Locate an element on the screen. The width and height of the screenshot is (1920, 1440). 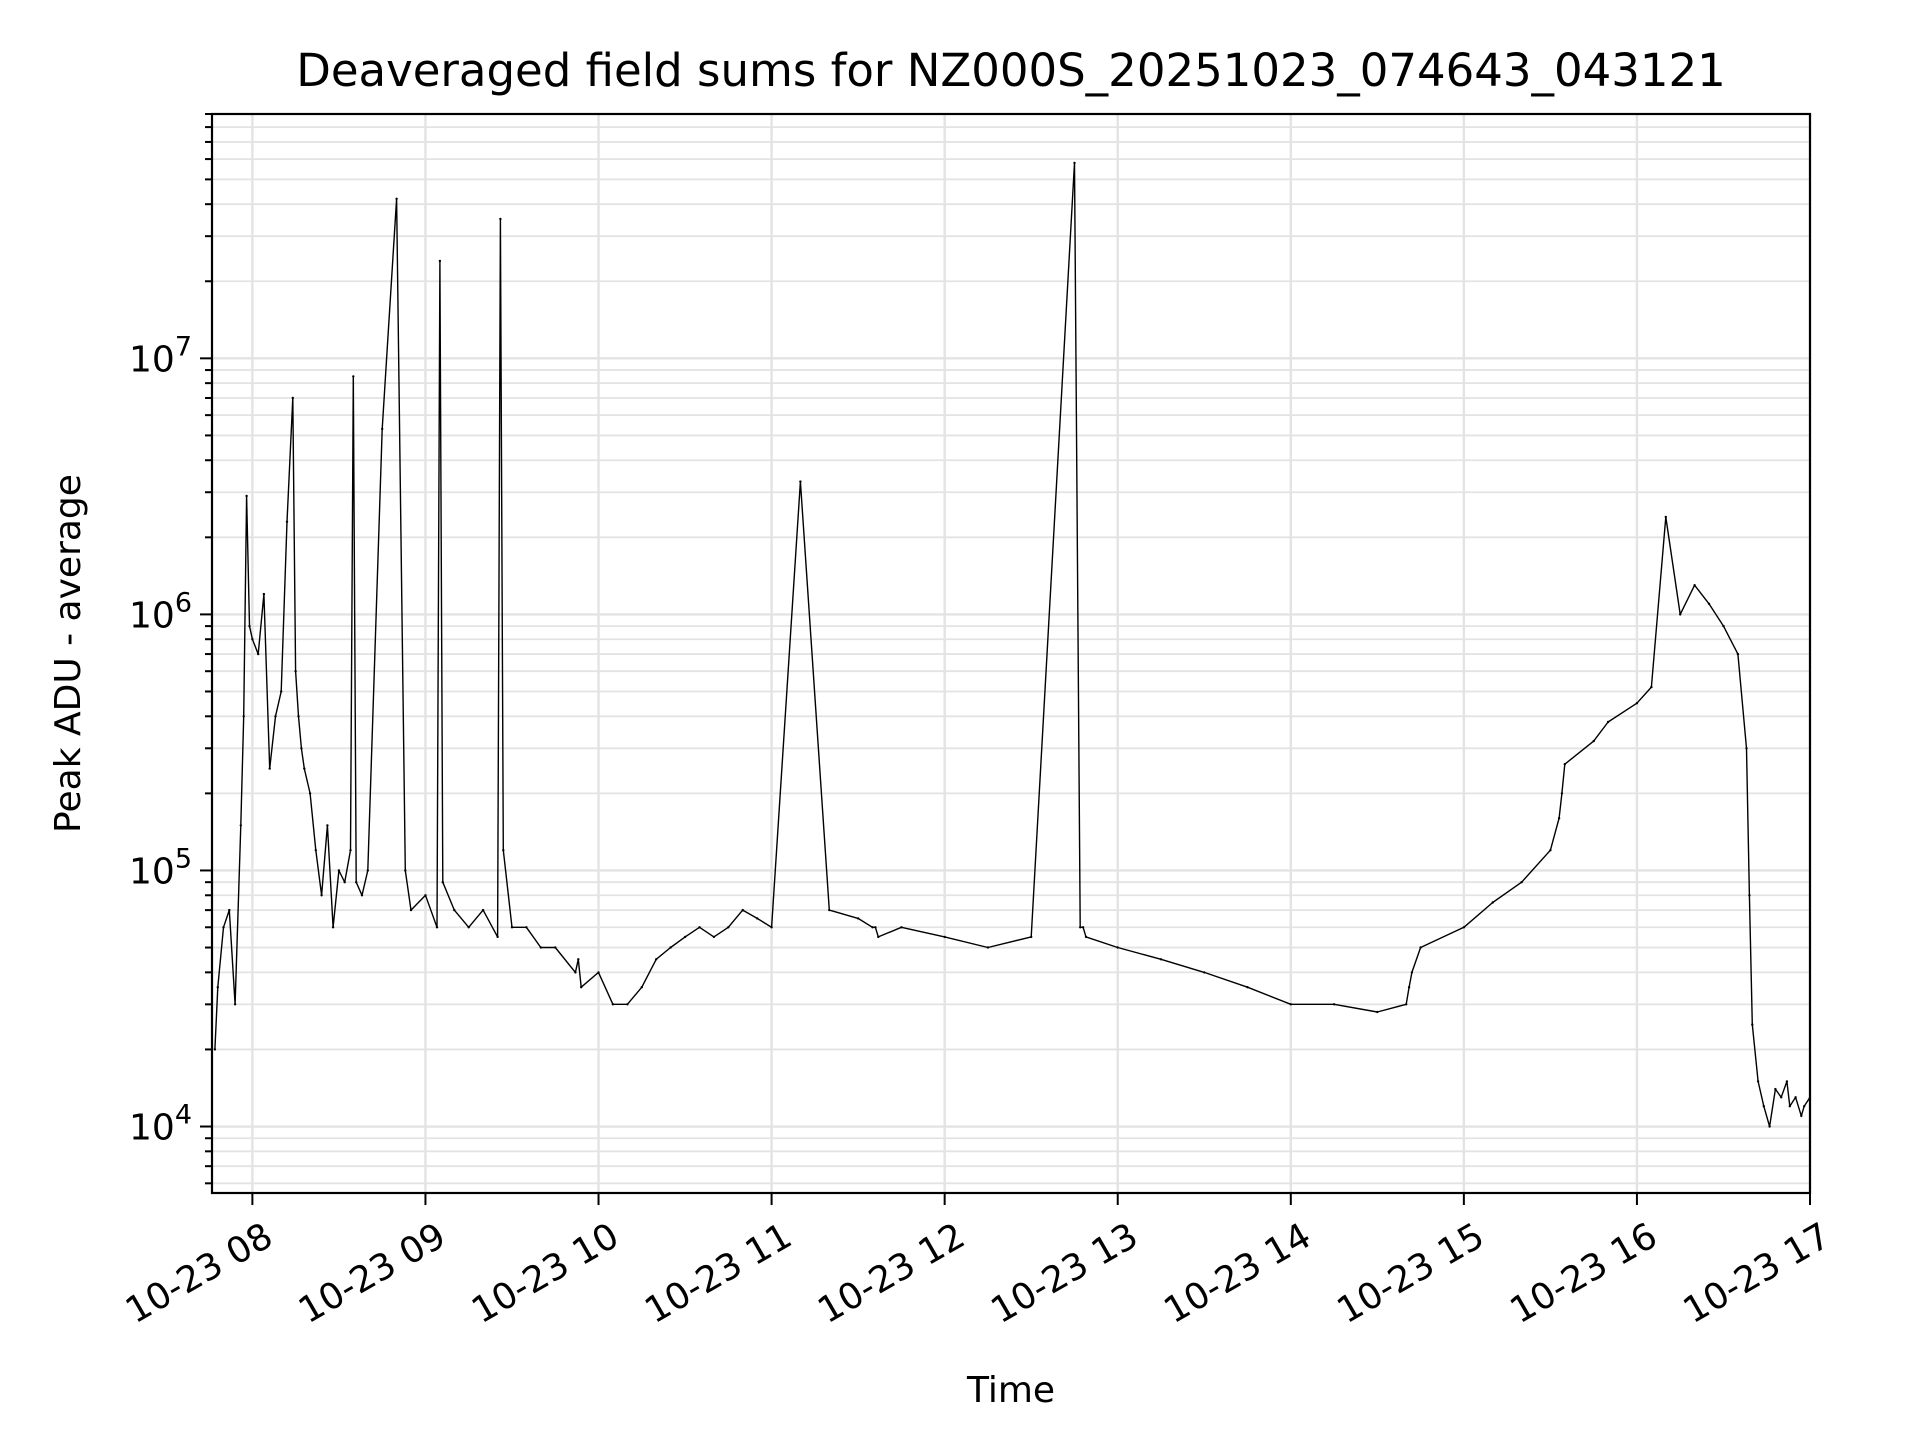
y-tick-label: 10⁶ is located at coordinates (160, 611).